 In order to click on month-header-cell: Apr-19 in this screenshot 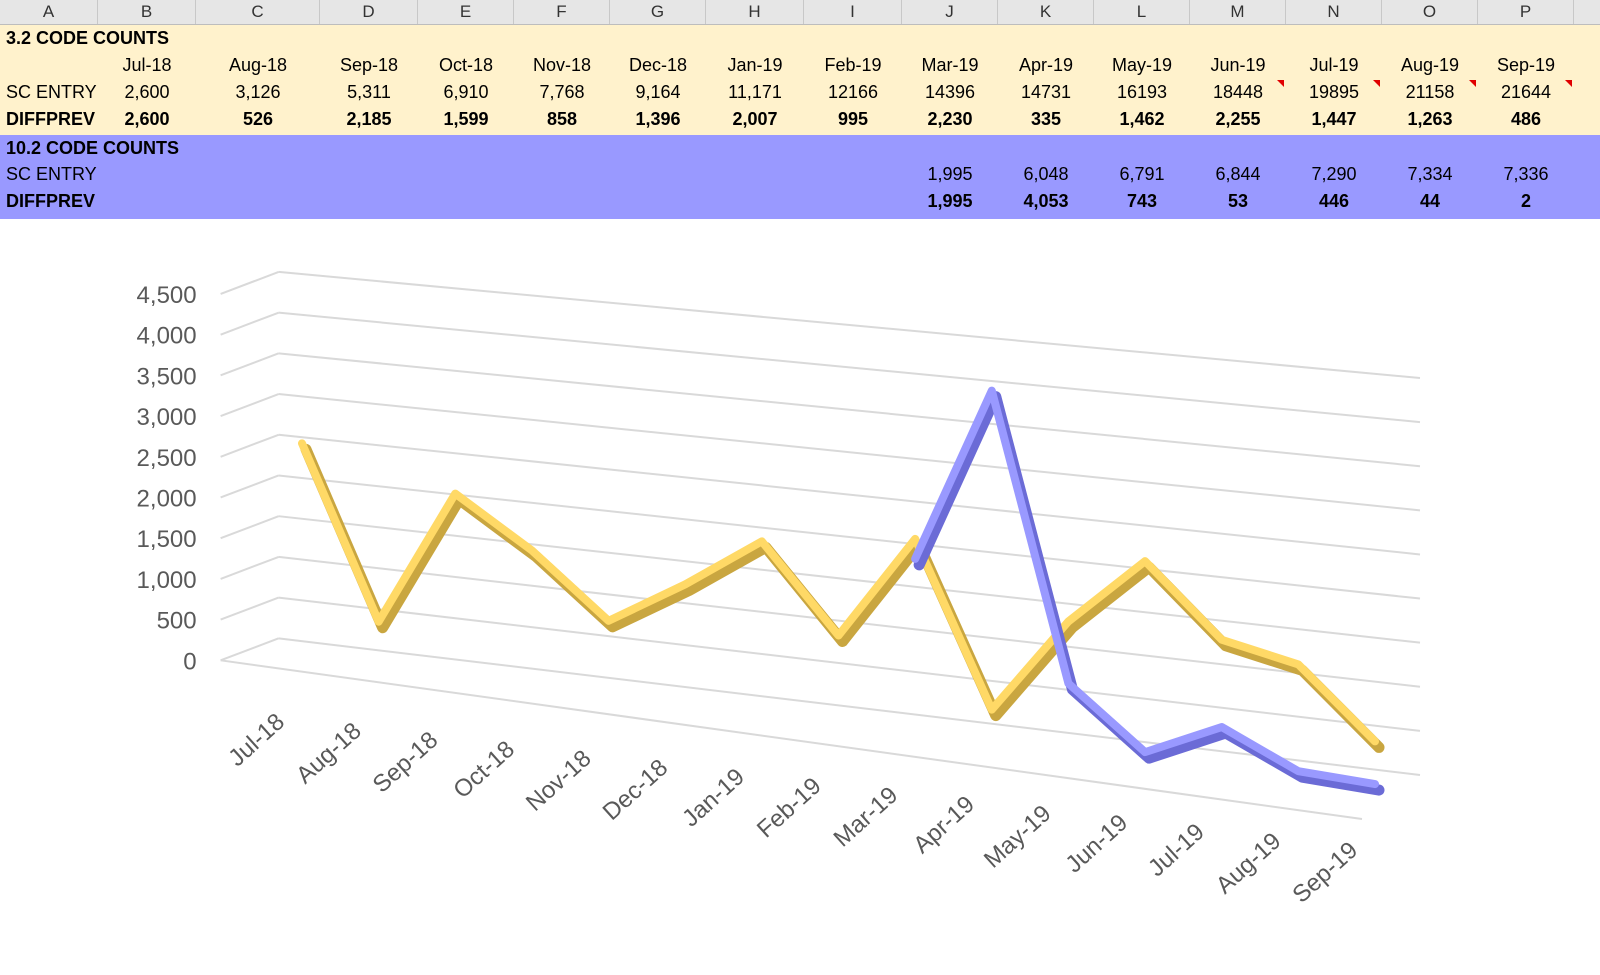, I will do `click(1046, 65)`.